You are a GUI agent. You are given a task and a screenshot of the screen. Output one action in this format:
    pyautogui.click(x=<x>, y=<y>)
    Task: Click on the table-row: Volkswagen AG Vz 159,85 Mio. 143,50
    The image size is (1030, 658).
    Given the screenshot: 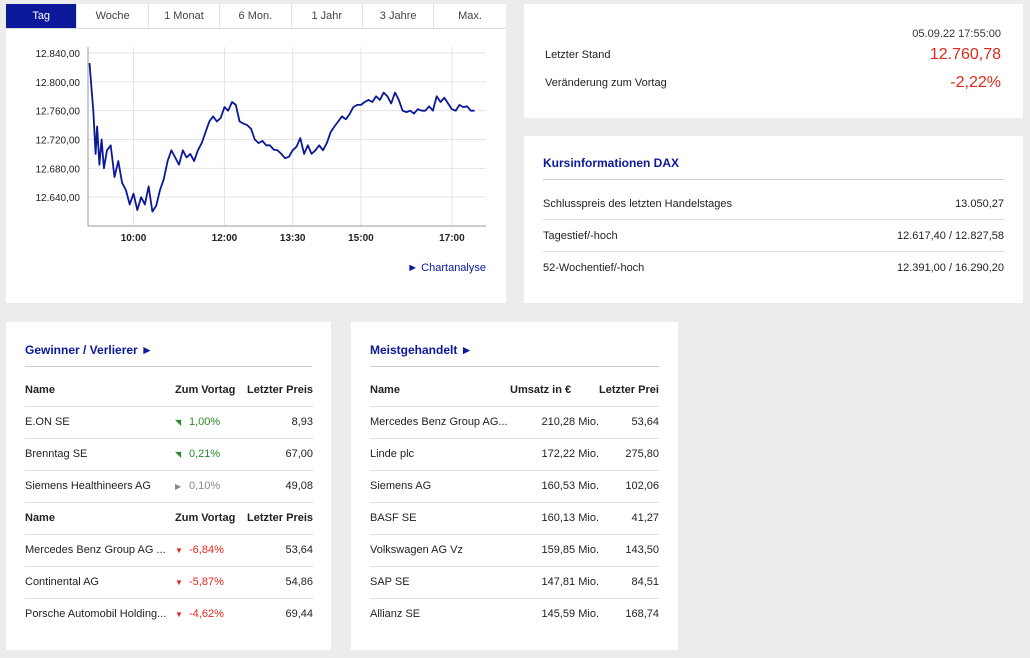 What is the action you would take?
    pyautogui.click(x=514, y=550)
    